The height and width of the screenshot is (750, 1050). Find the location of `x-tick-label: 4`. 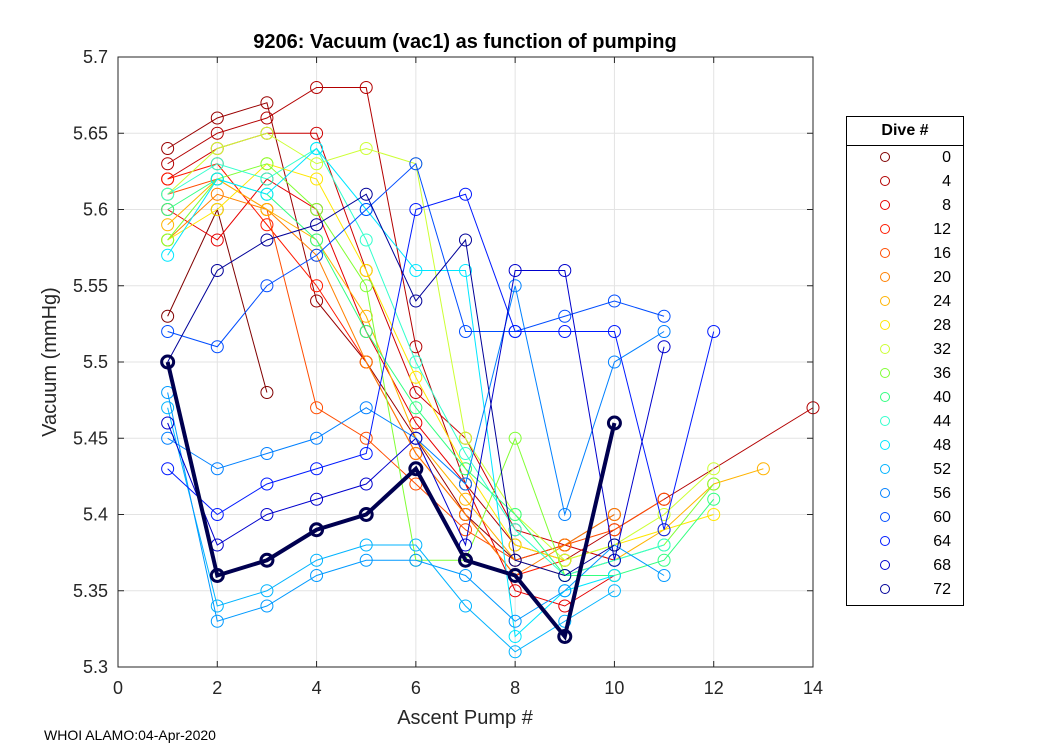

x-tick-label: 4 is located at coordinates (317, 688).